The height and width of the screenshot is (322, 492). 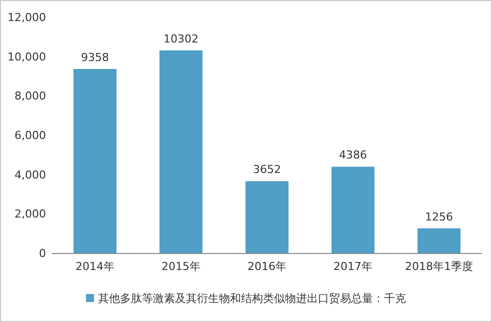 I want to click on y-tick-label: 10,000, so click(x=27, y=57).